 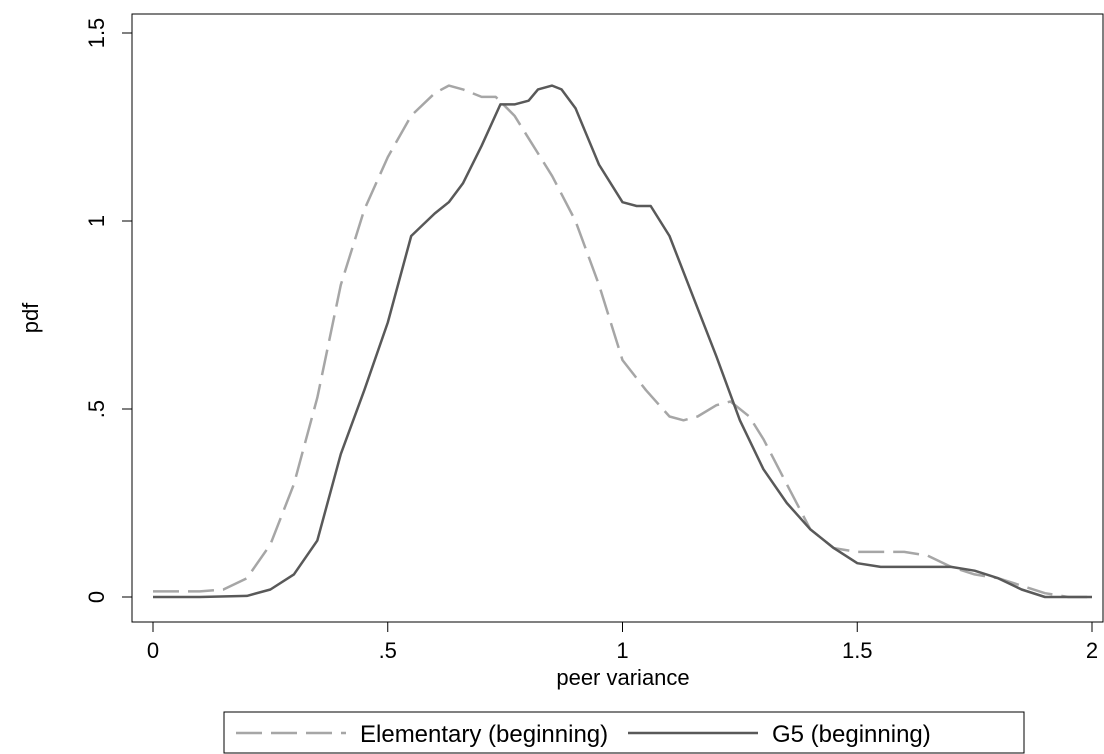 What do you see at coordinates (857, 650) in the screenshot?
I see `x-tick-label: 1.5` at bounding box center [857, 650].